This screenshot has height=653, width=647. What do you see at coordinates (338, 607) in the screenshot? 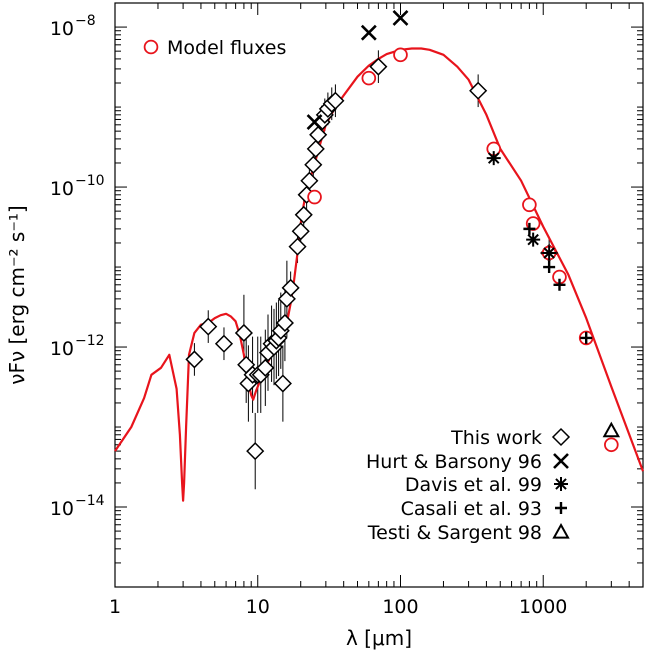
I see `x-tick-labels: 1 10 100 1000` at bounding box center [338, 607].